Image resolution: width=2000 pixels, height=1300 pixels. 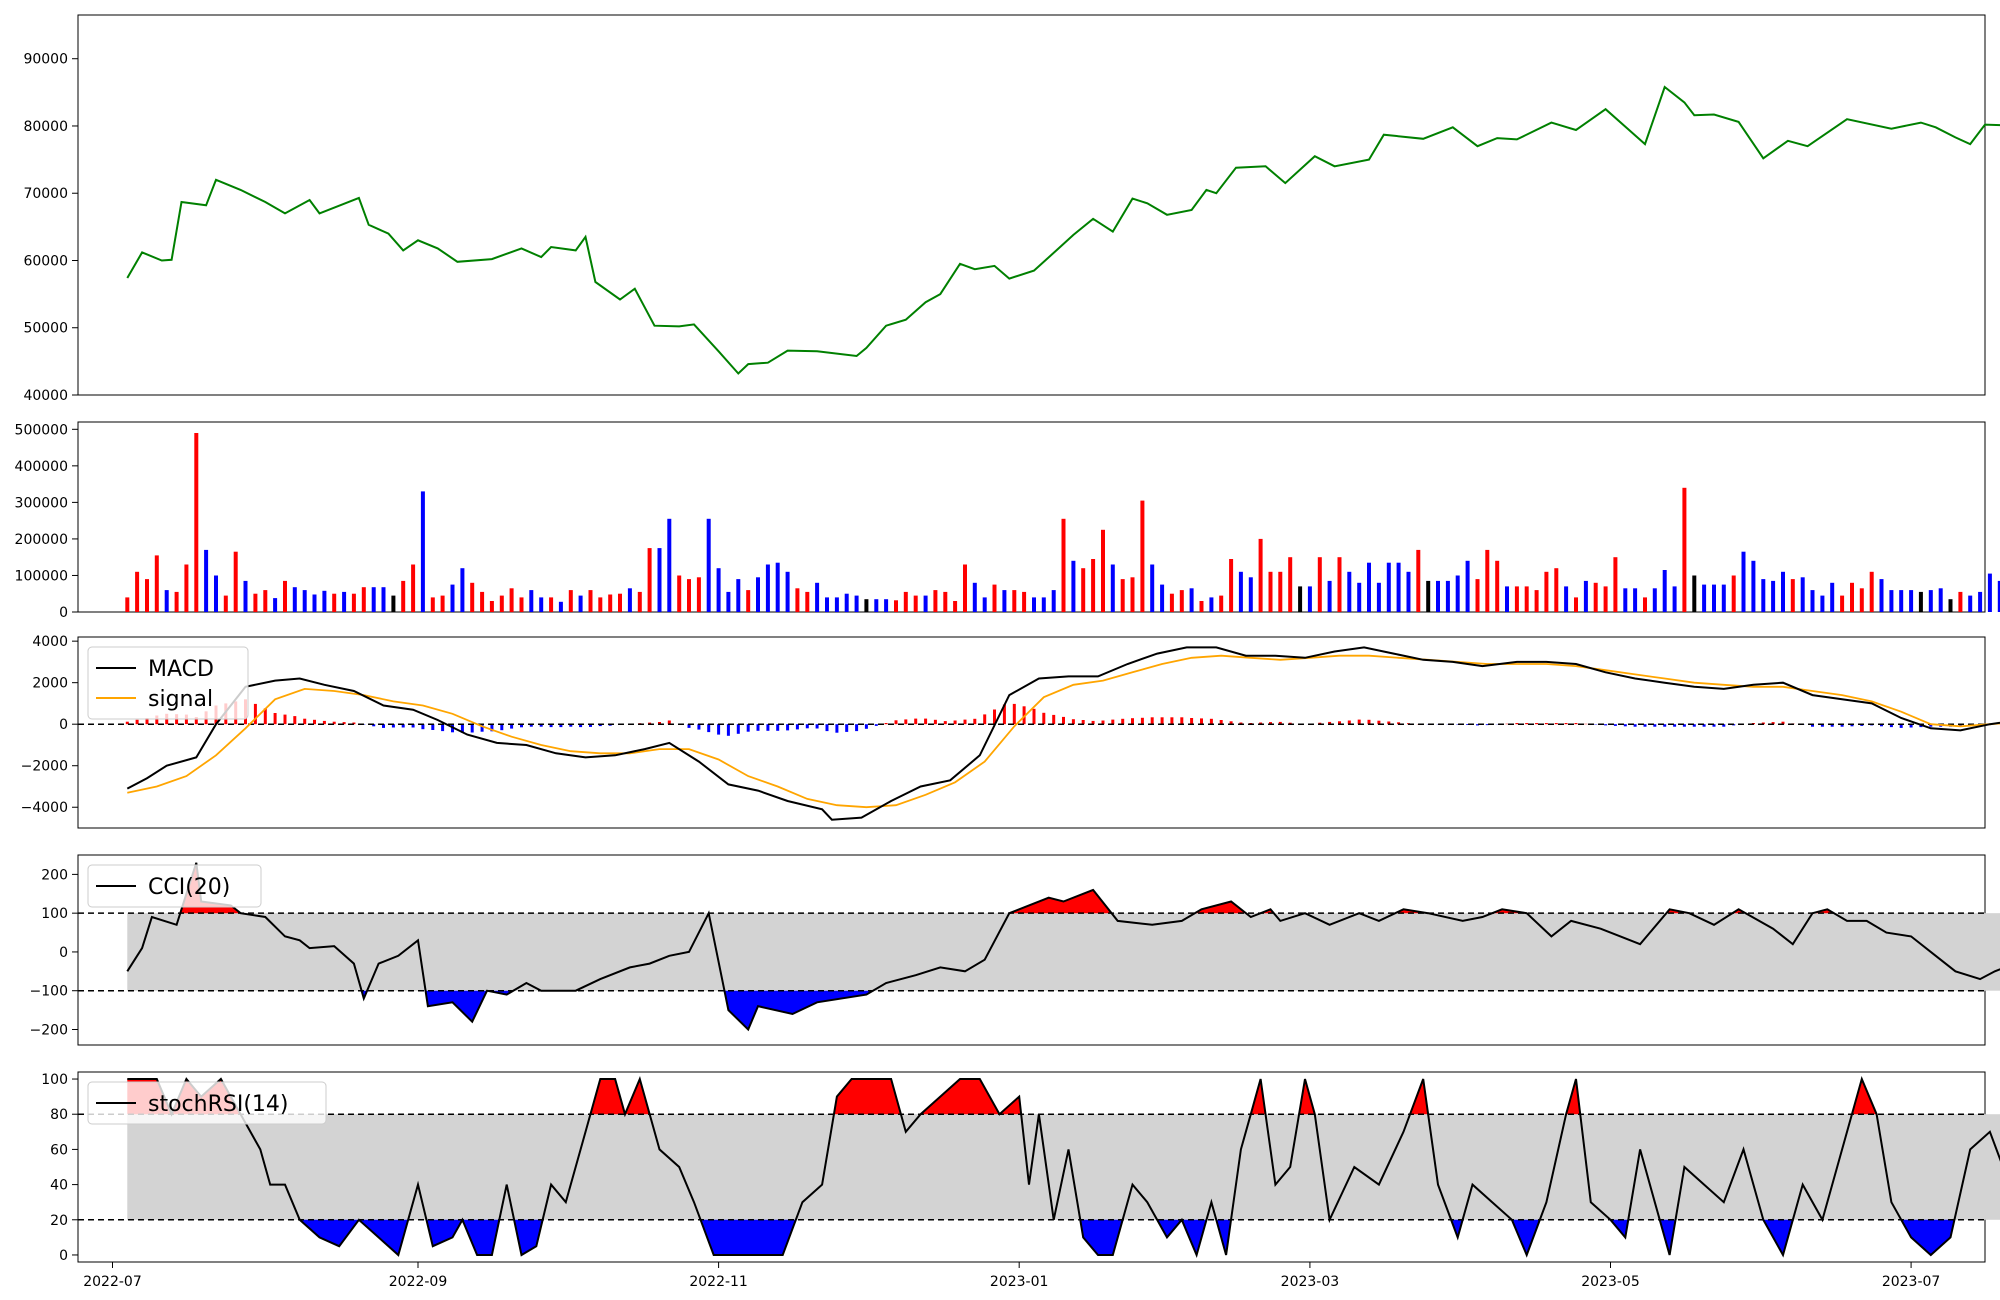 I want to click on y-tick-label: 4000, so click(x=50, y=642).